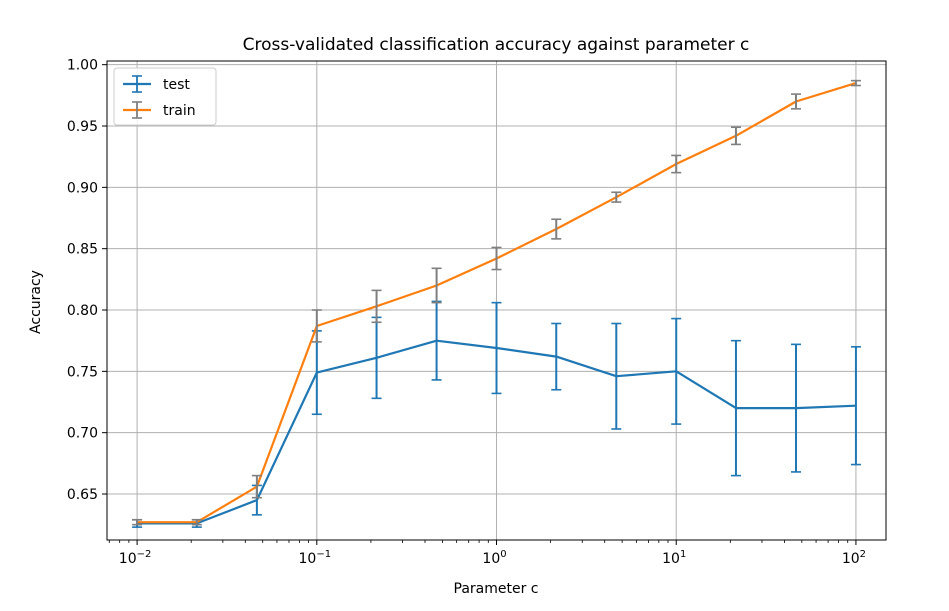 The height and width of the screenshot is (611, 949). I want to click on legend: test train, so click(165, 96).